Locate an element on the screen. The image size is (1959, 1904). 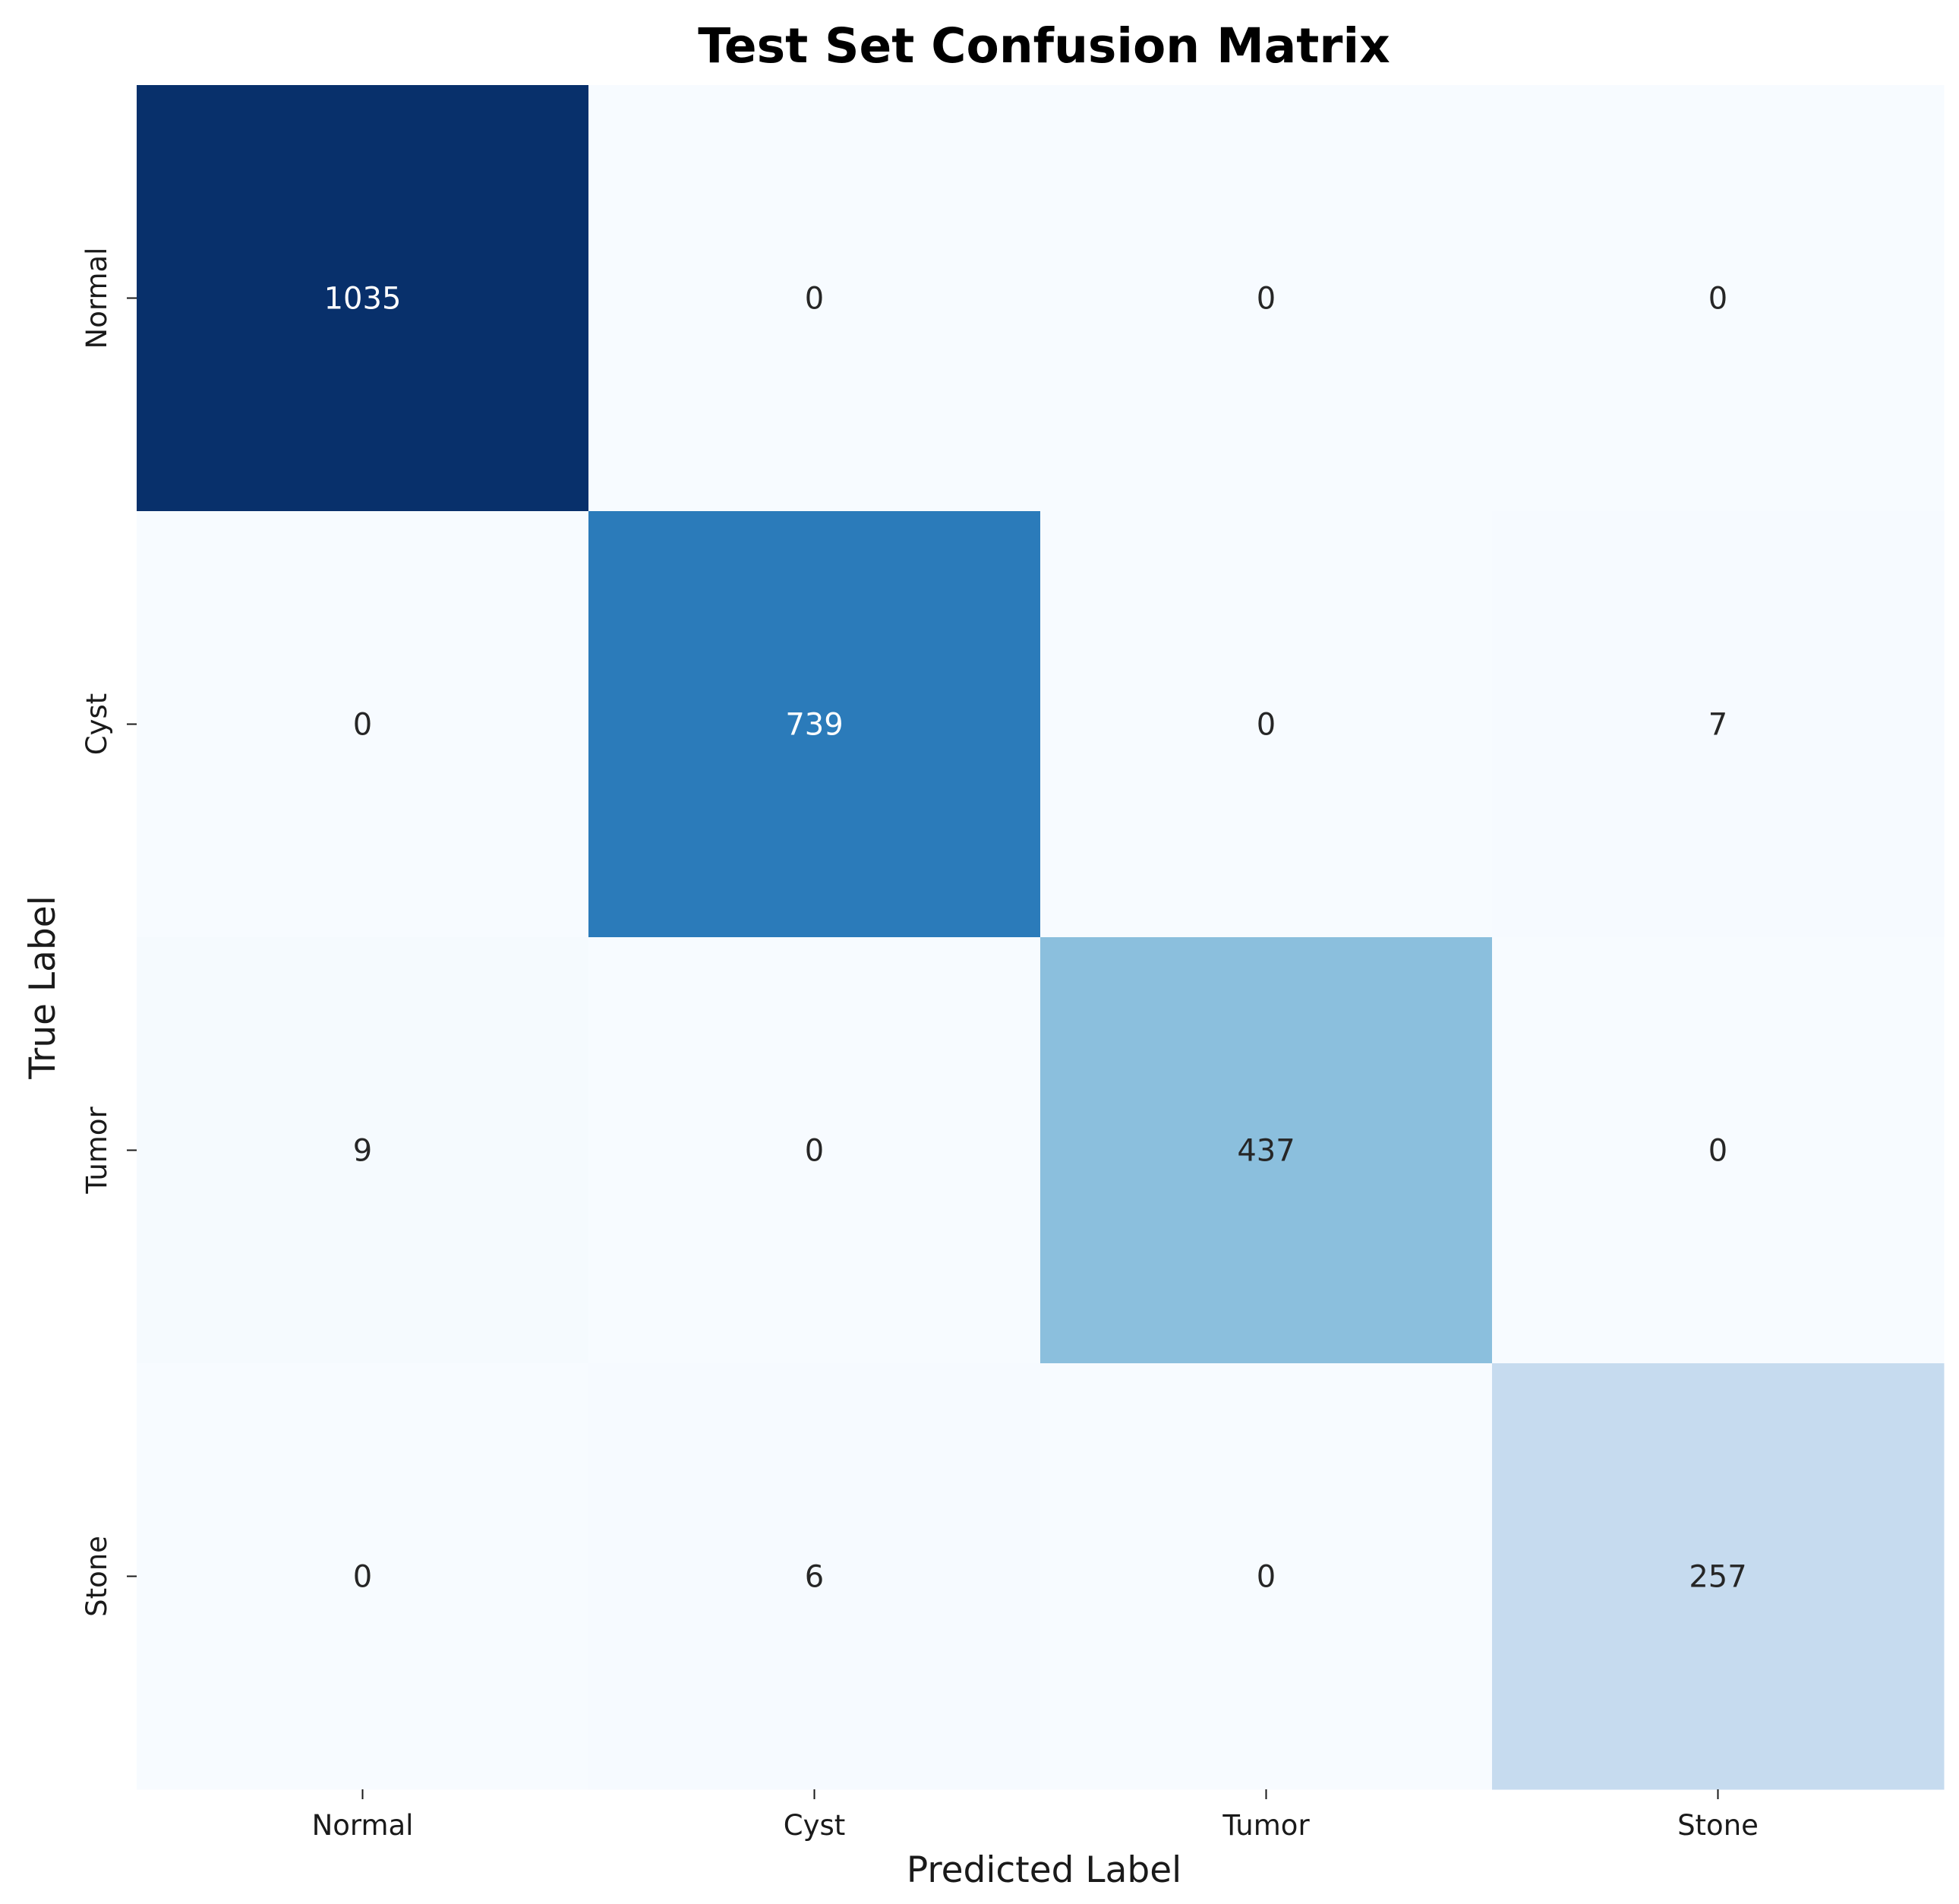
x-tick-label: Stone is located at coordinates (1718, 1825).